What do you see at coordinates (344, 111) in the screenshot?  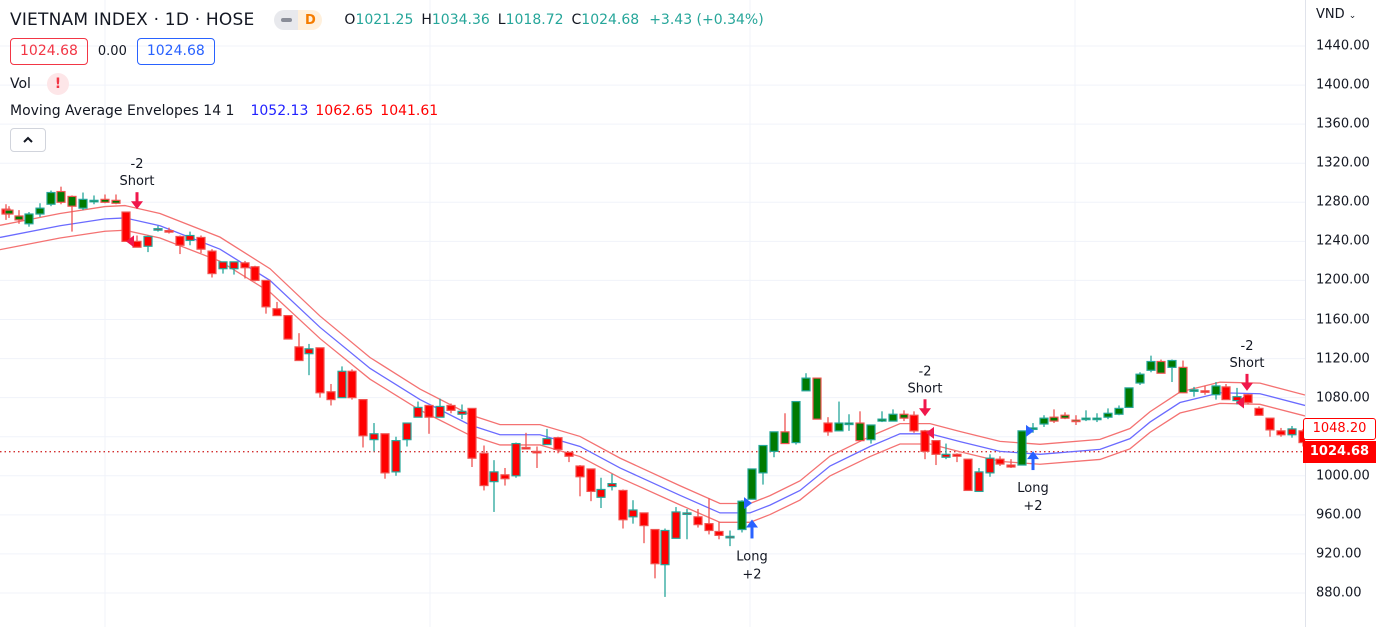 I see `mae-upper-value: 1062.65` at bounding box center [344, 111].